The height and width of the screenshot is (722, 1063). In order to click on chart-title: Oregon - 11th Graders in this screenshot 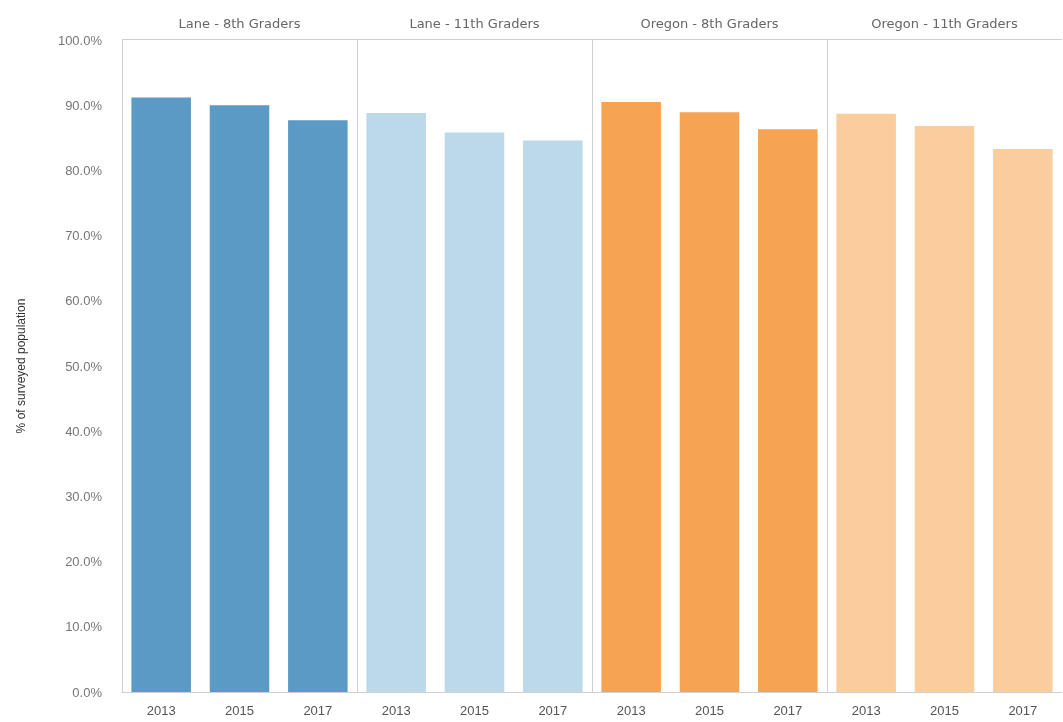, I will do `click(944, 24)`.